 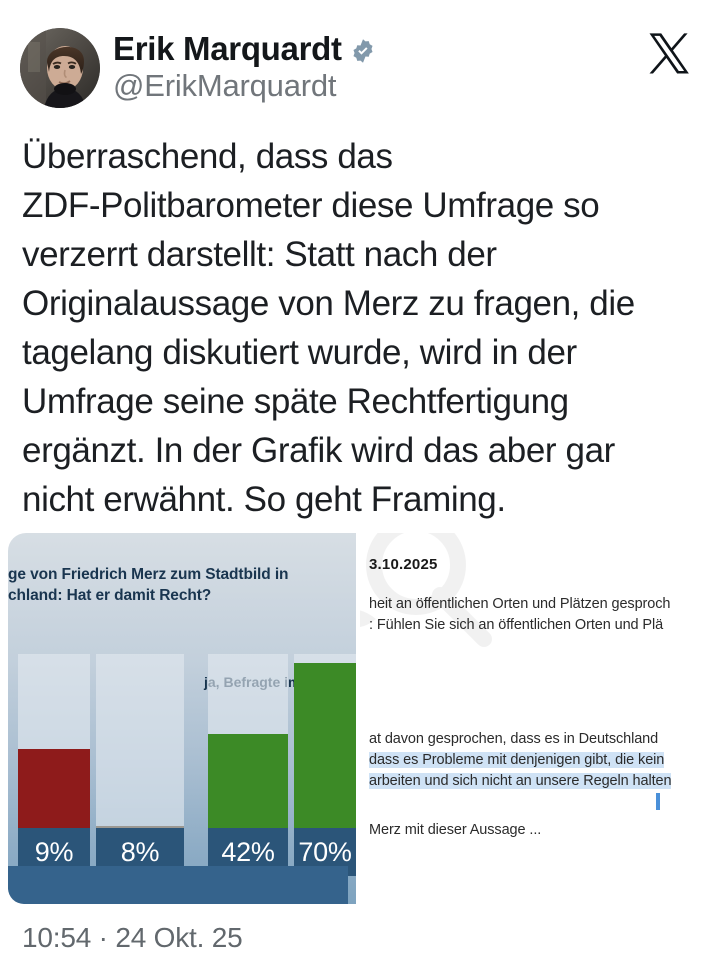 I want to click on bar-column-weiss-nicht, so click(x=140, y=747).